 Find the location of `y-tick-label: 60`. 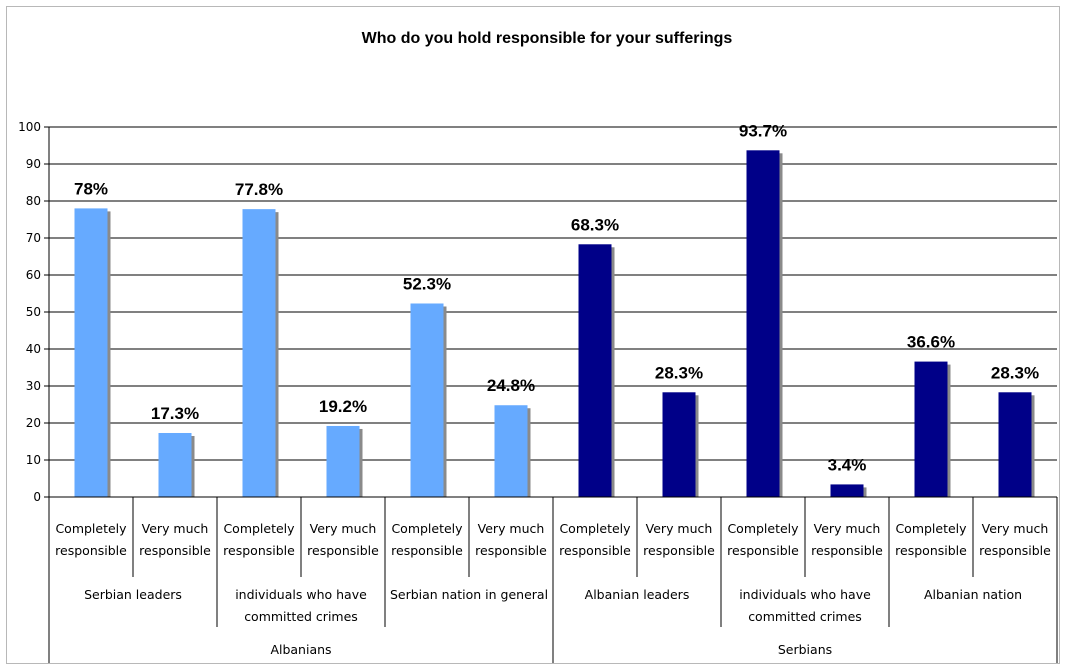

y-tick-label: 60 is located at coordinates (33, 275).